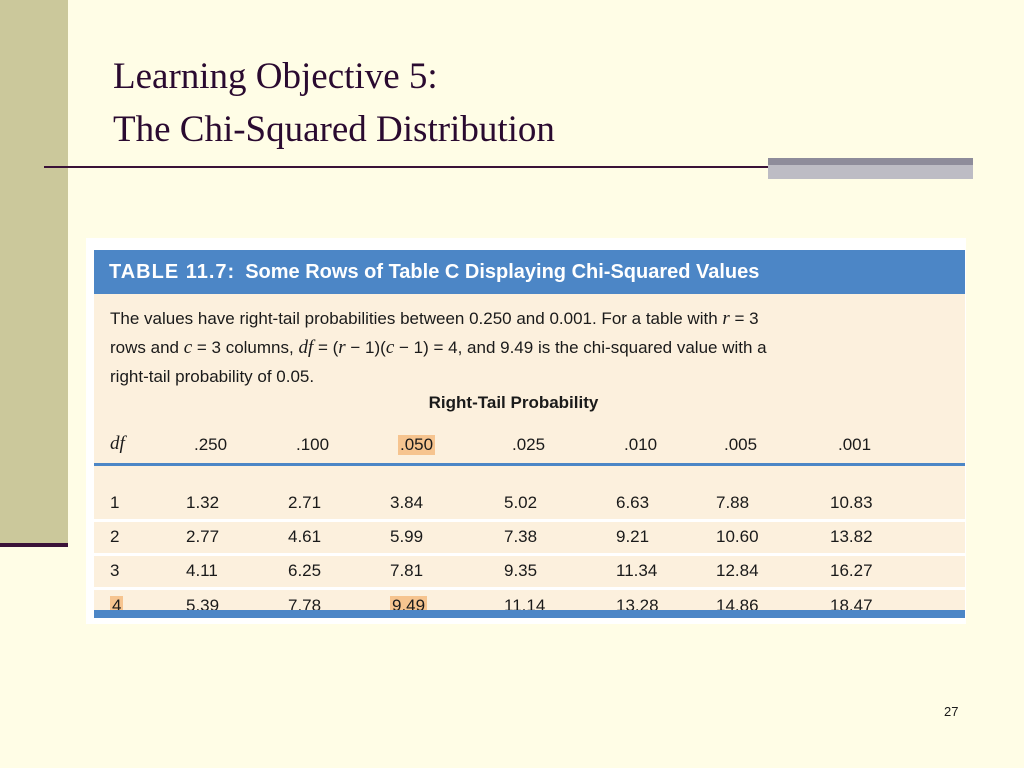 This screenshot has width=1024, height=768. What do you see at coordinates (741, 444) in the screenshot?
I see `column-header-p6: .005` at bounding box center [741, 444].